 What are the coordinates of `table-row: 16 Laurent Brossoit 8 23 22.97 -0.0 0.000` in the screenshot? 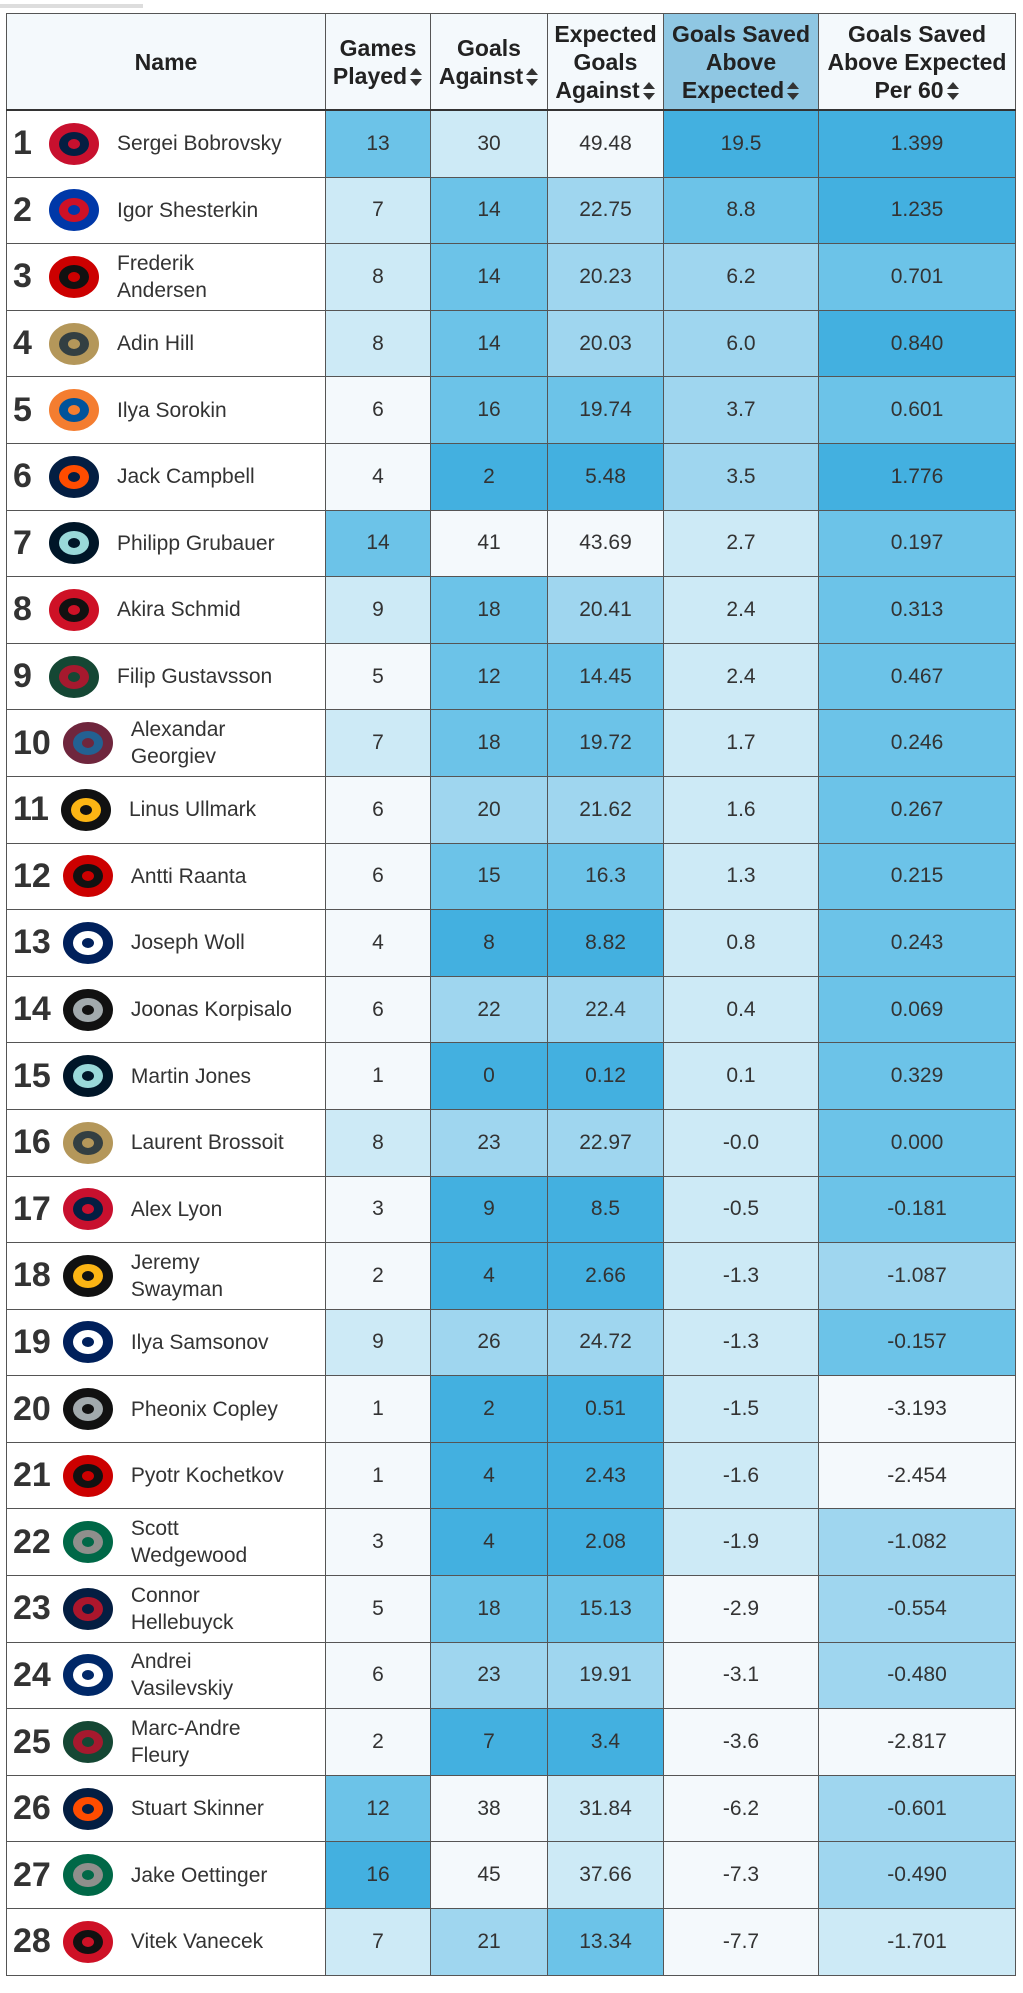 It's located at (511, 1143).